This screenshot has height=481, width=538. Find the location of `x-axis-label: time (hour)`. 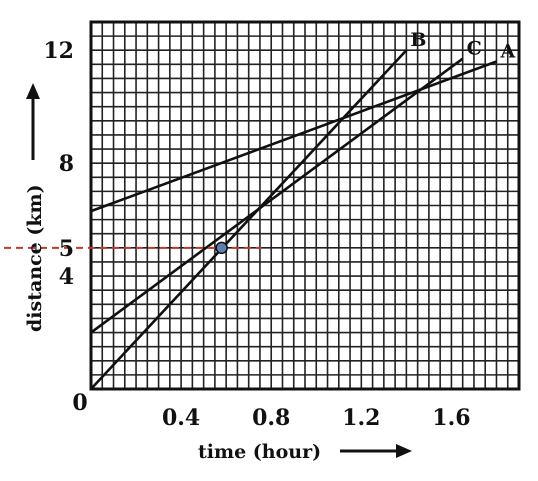

x-axis-label: time (hour) is located at coordinates (259, 452).